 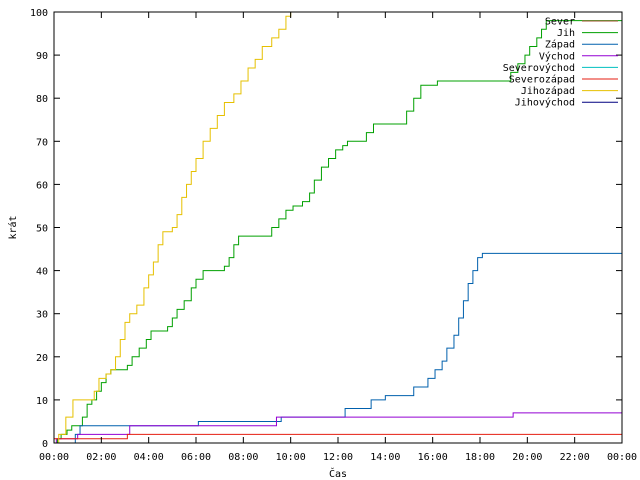 What do you see at coordinates (548, 91) in the screenshot?
I see `legend-label: Jihozápad` at bounding box center [548, 91].